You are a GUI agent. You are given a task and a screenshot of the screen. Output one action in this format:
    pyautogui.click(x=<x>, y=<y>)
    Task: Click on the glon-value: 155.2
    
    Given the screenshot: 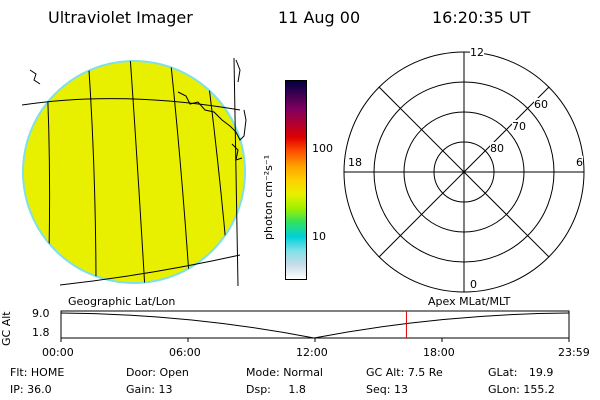 What is the action you would take?
    pyautogui.click(x=539, y=389)
    